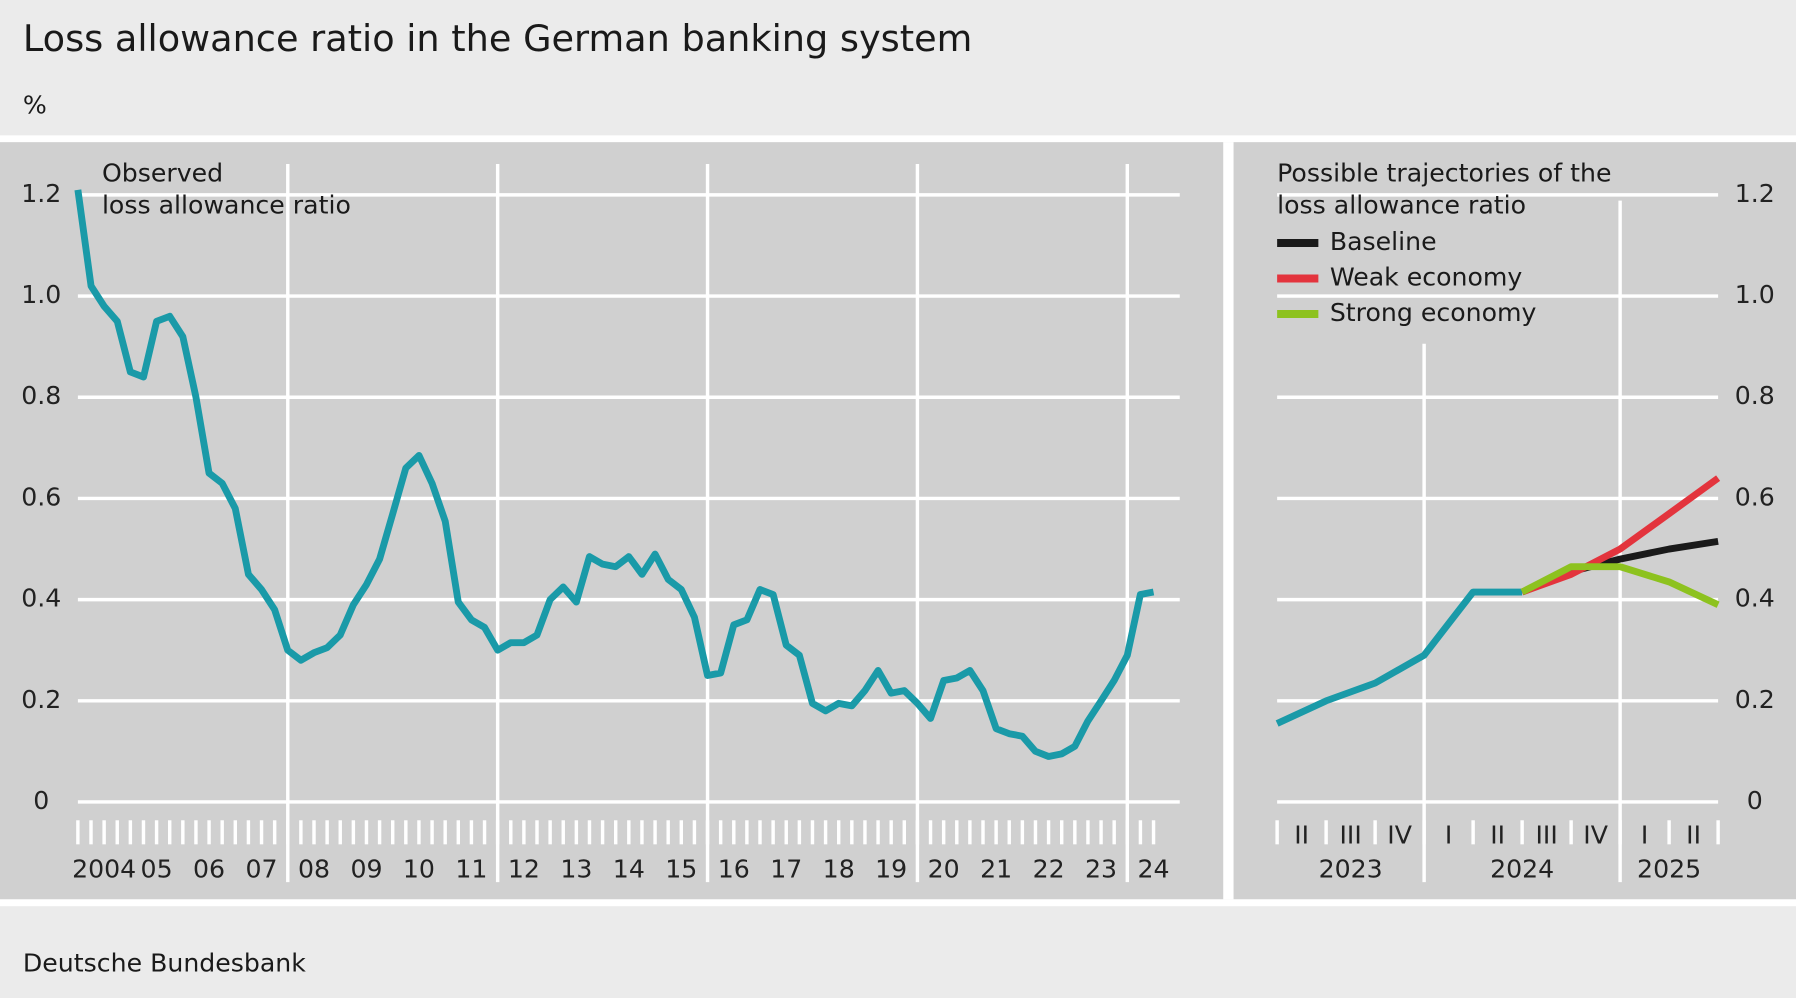 The image size is (1796, 998). I want to click on x-tick-label: 05, so click(157, 869).